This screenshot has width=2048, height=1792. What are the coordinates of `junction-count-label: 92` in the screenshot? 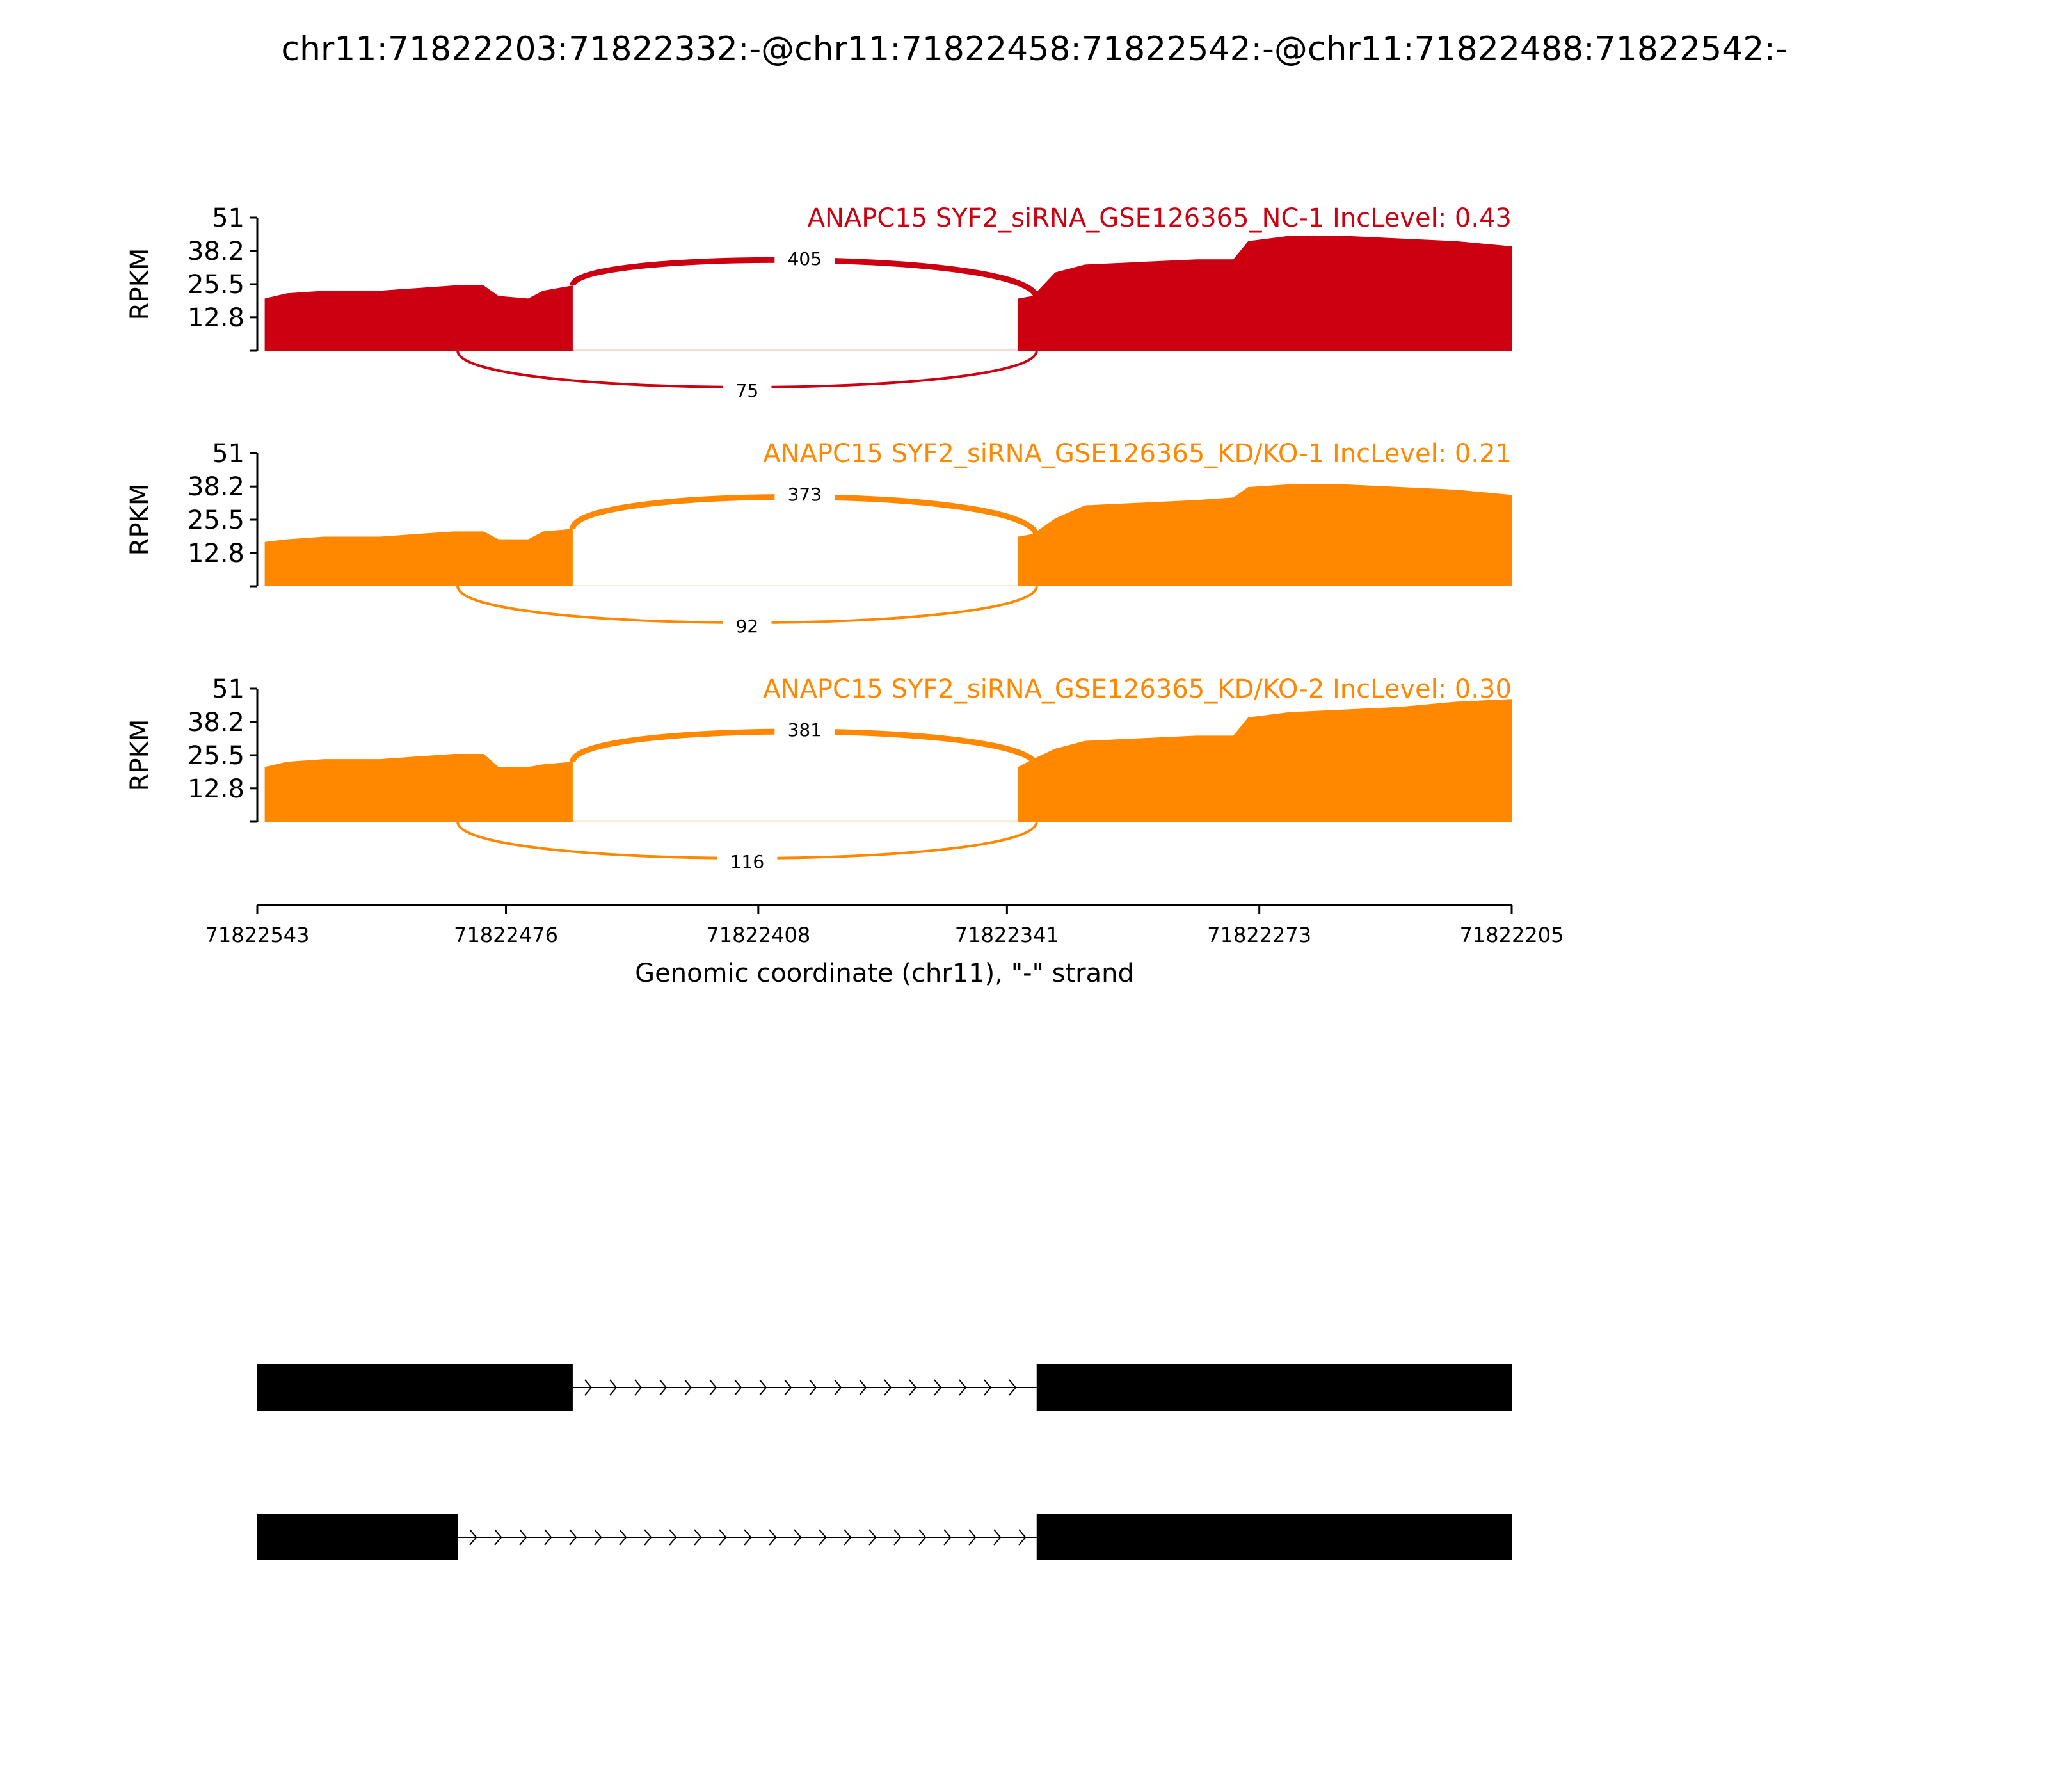 It's located at (747, 626).